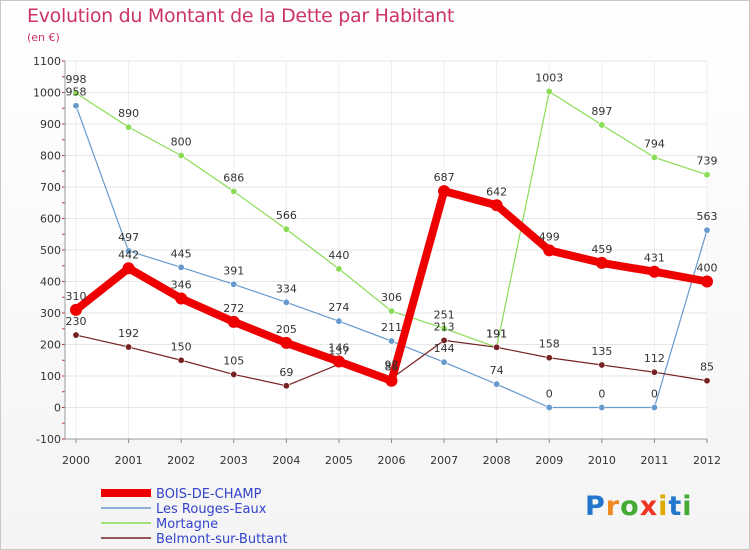  What do you see at coordinates (630, 506) in the screenshot?
I see `logo-letter: o` at bounding box center [630, 506].